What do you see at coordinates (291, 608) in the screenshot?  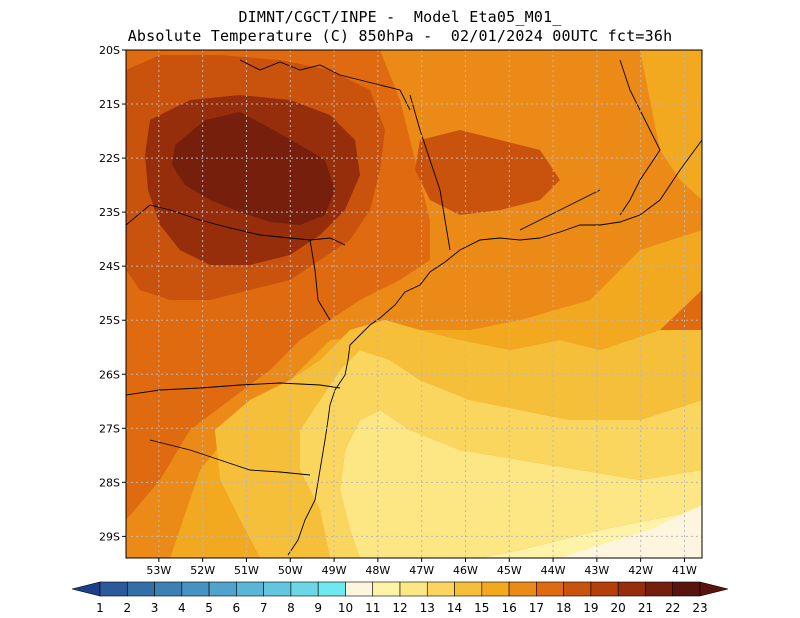 I see `colorbar-label: 8` at bounding box center [291, 608].